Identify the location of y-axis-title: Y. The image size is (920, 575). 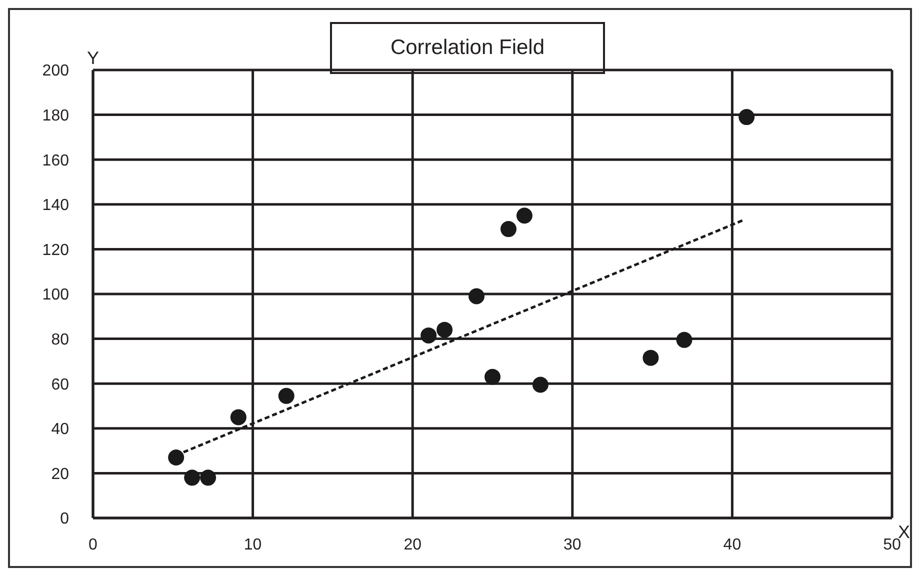
(93, 58).